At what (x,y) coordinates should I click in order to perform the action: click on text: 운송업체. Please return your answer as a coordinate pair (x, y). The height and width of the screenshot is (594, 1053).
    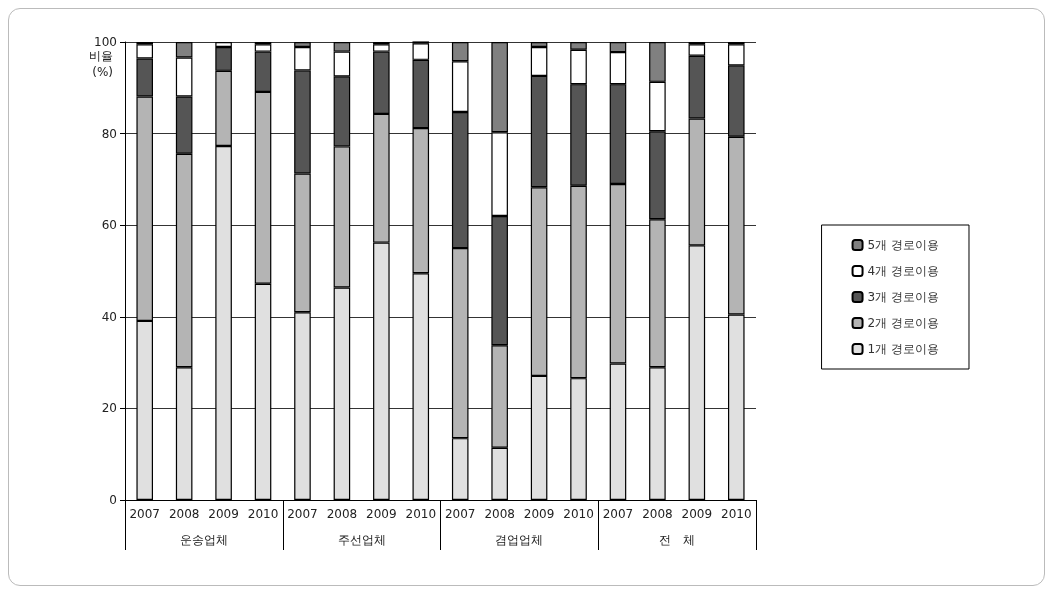
    Looking at the image, I should click on (203, 540).